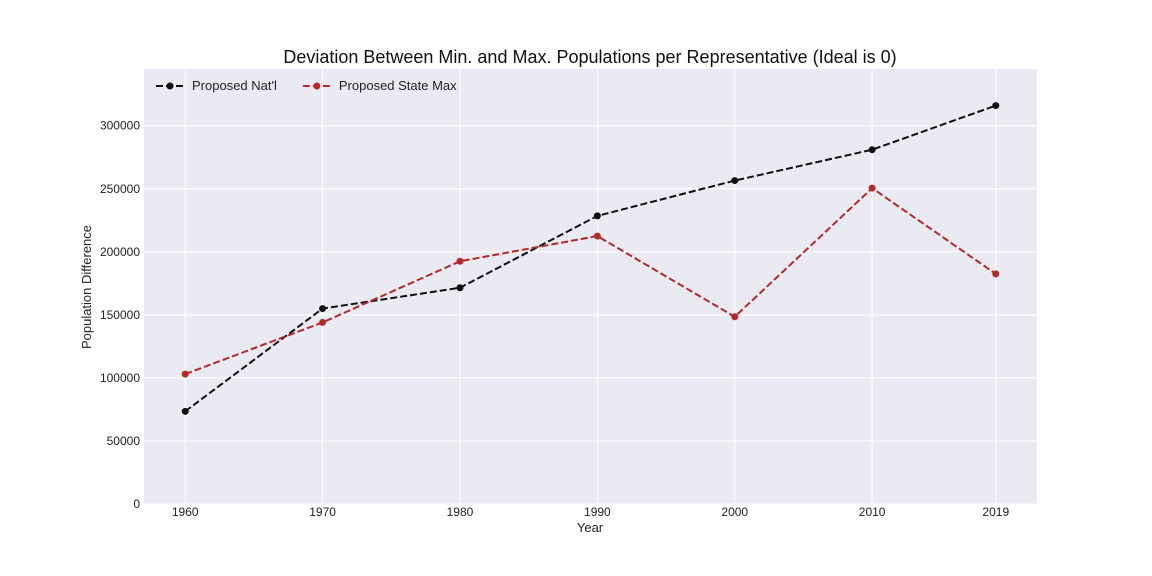 This screenshot has height=576, width=1152. What do you see at coordinates (734, 512) in the screenshot?
I see `x-tick-label: 2000` at bounding box center [734, 512].